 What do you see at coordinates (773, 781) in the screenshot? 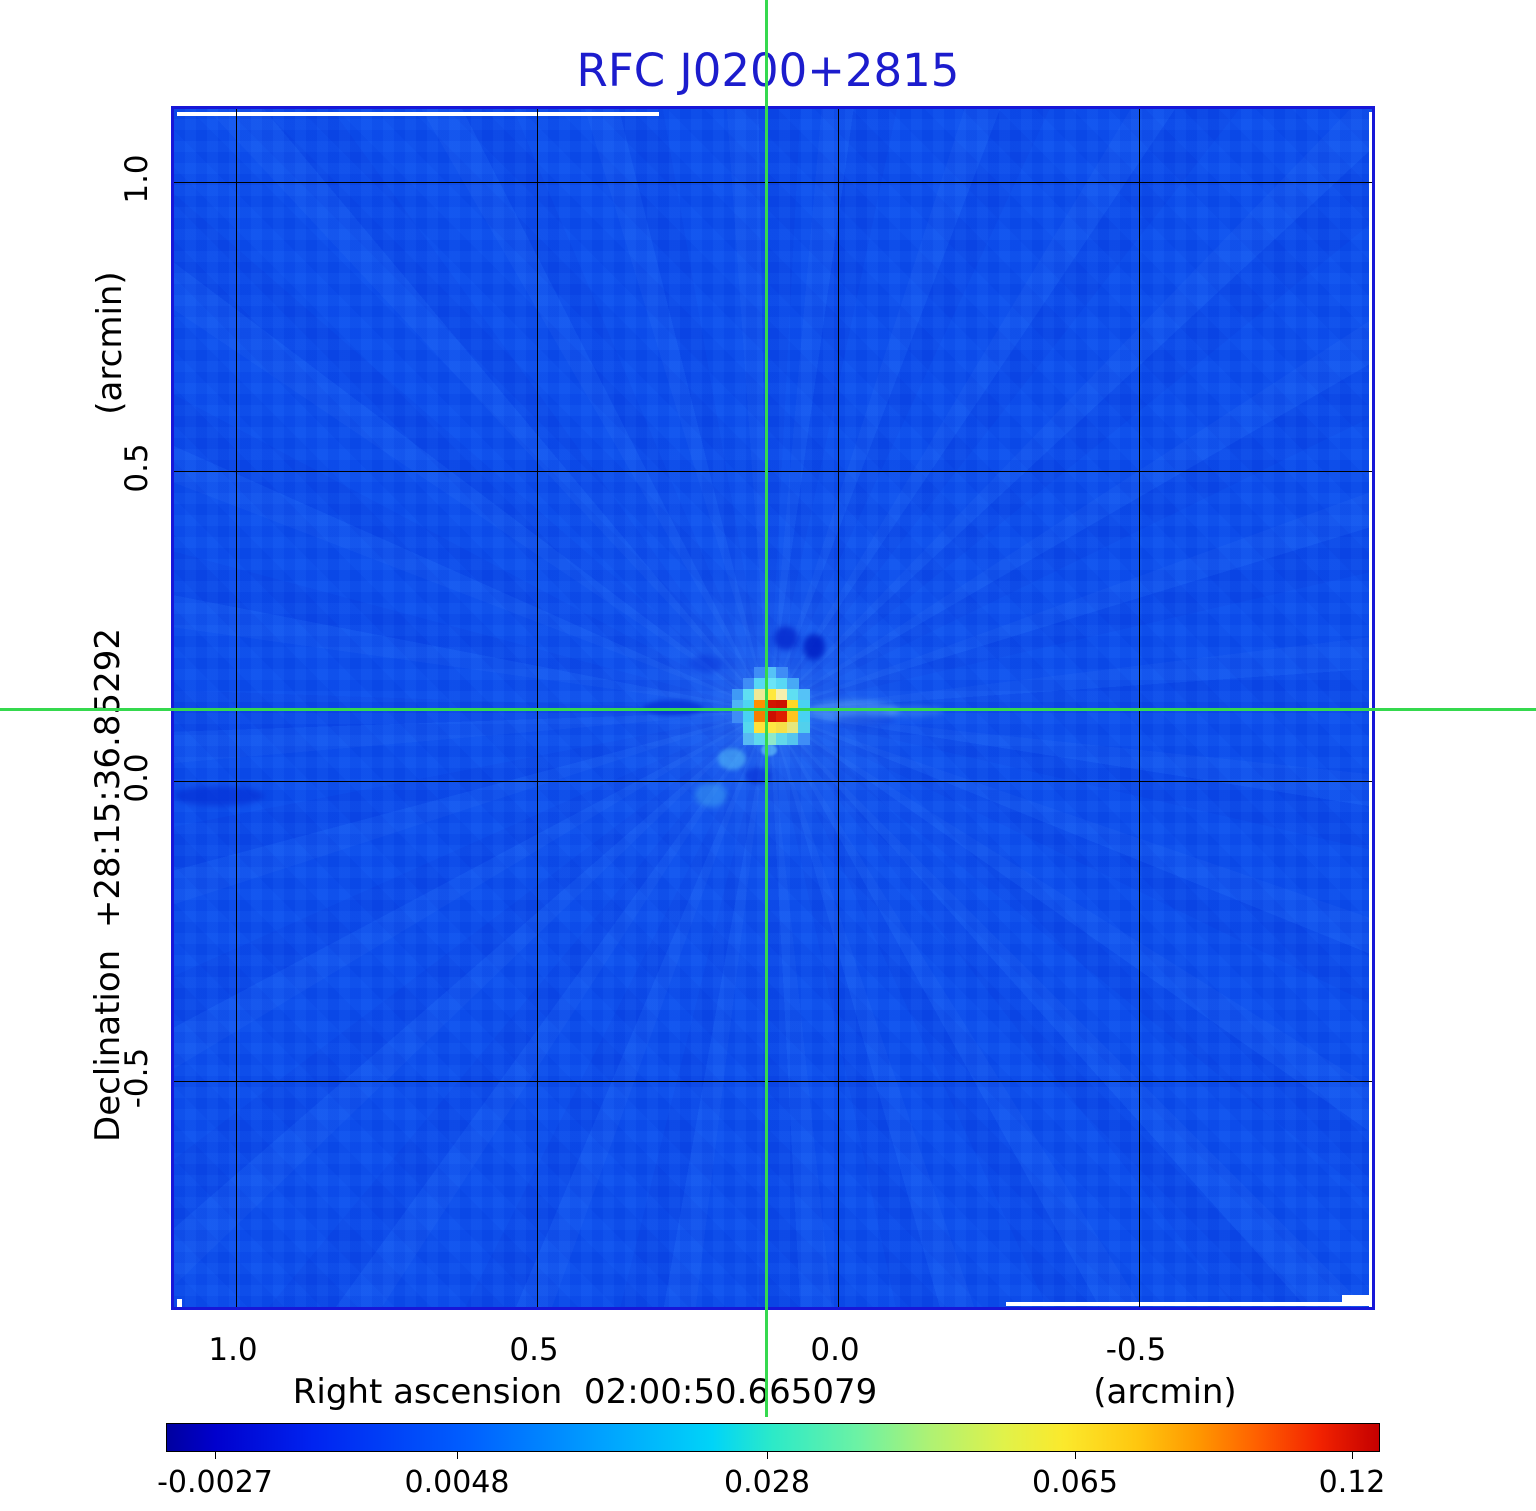
I see `gridline-y-0.0` at bounding box center [773, 781].